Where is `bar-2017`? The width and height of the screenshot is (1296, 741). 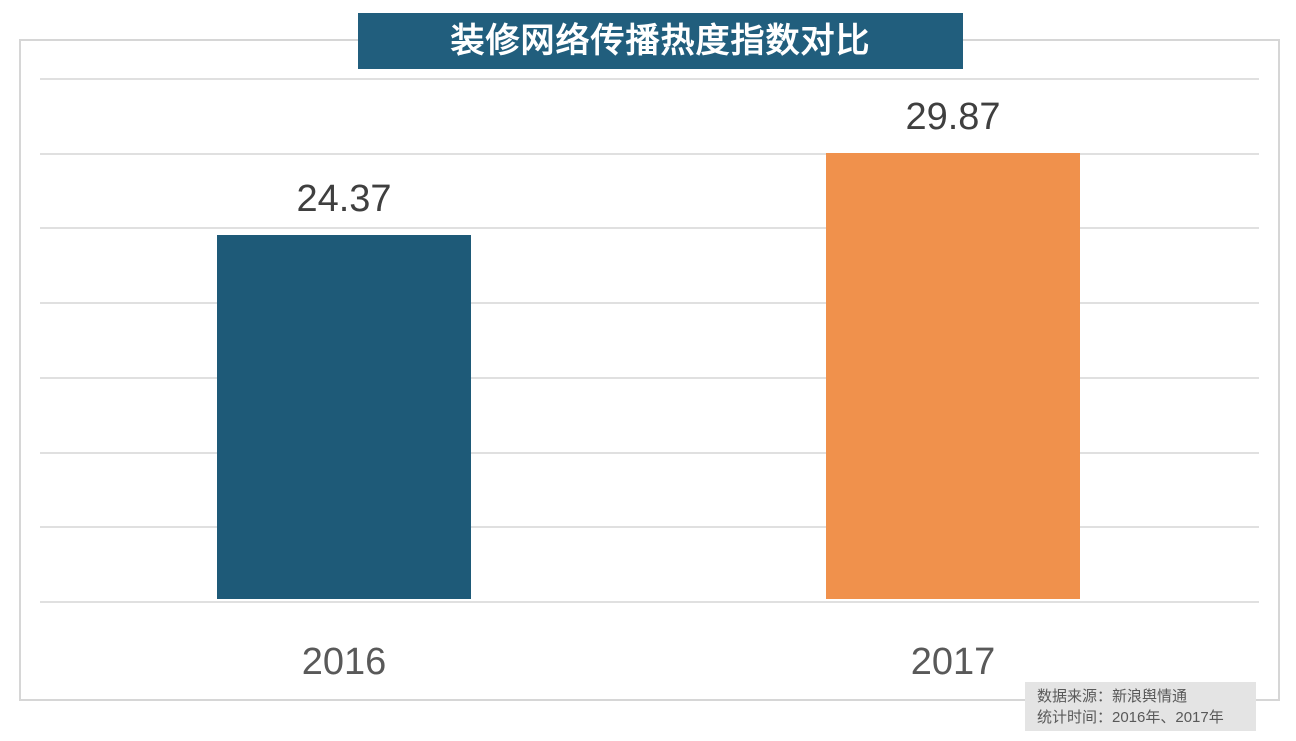
bar-2017 is located at coordinates (953, 376).